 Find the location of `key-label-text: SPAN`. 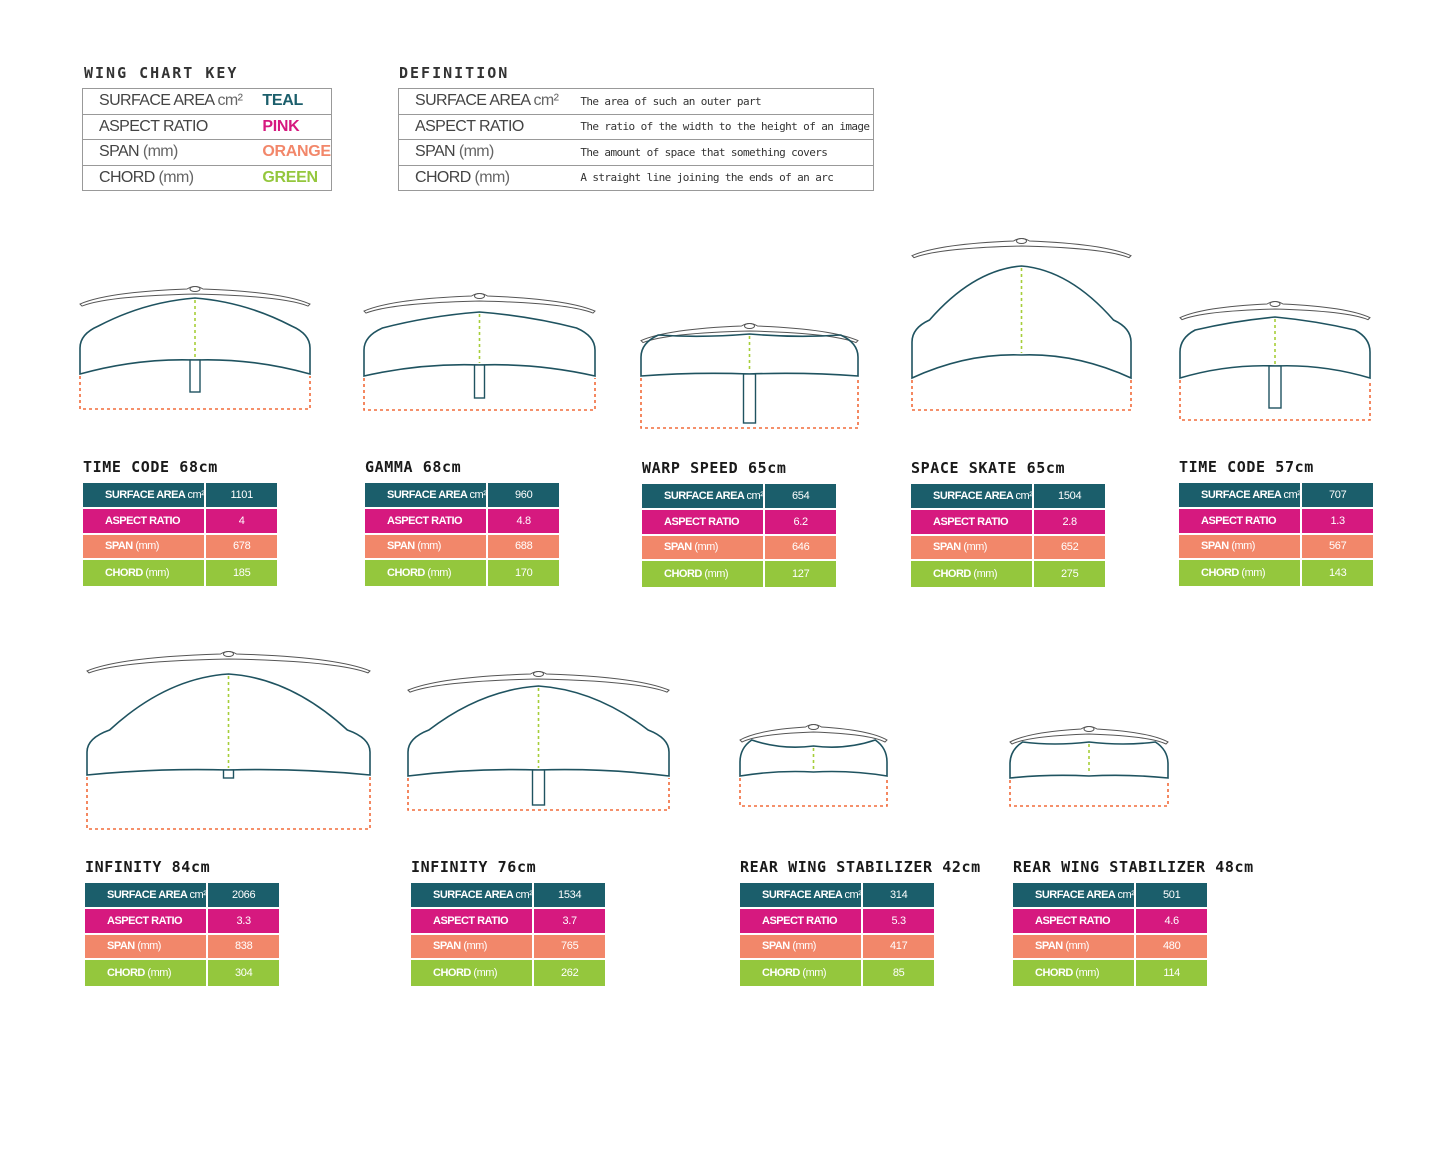

key-label-text: SPAN is located at coordinates (119, 152).